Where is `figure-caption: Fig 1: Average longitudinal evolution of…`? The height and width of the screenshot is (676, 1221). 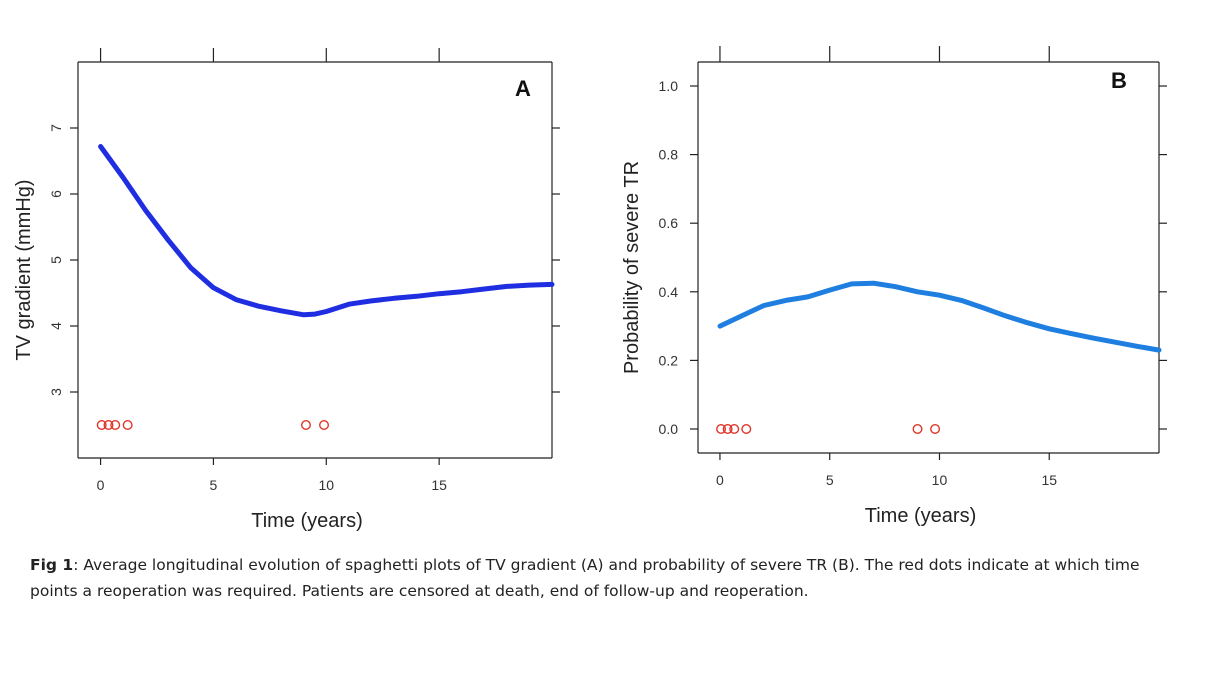 figure-caption: Fig 1: Average longitudinal evolution of… is located at coordinates (610, 578).